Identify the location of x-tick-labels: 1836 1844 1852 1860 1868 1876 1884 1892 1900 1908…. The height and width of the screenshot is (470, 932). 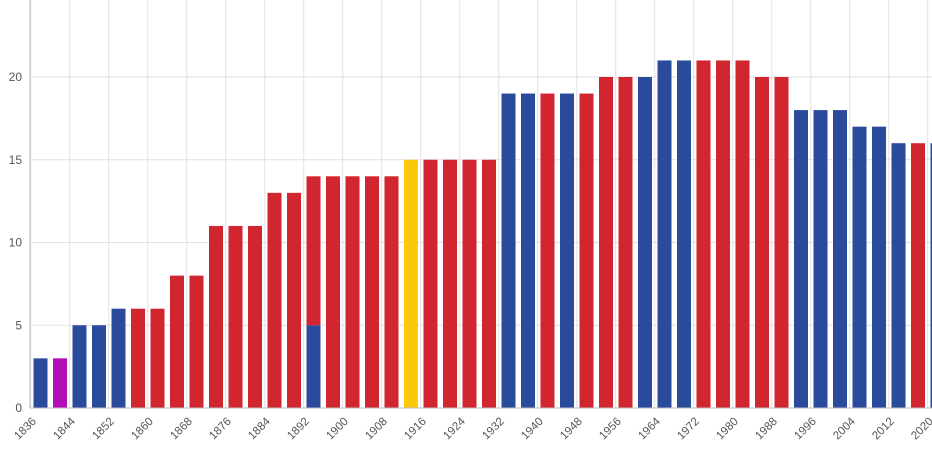
(472, 428).